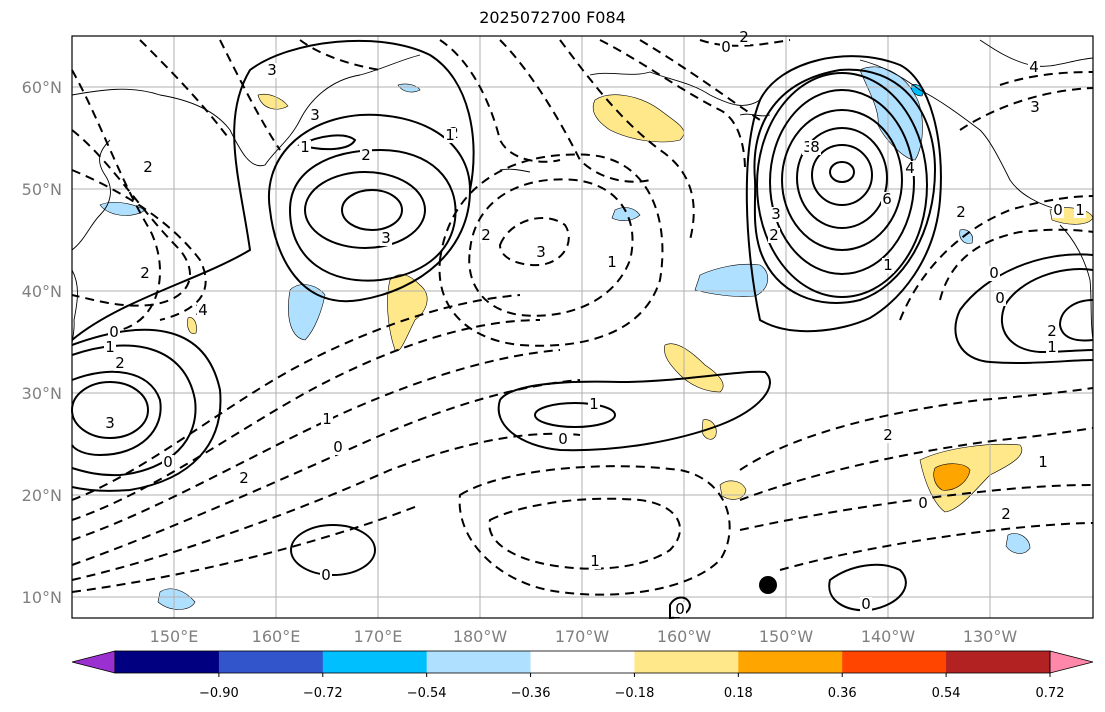 The image size is (1105, 712). I want to click on longitude-tick-label: 160°E, so click(276, 636).